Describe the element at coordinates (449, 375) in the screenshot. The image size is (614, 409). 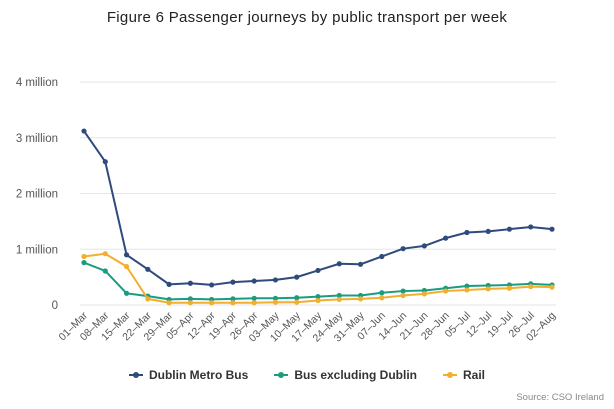
I see `legend-swatch-rail` at that location.